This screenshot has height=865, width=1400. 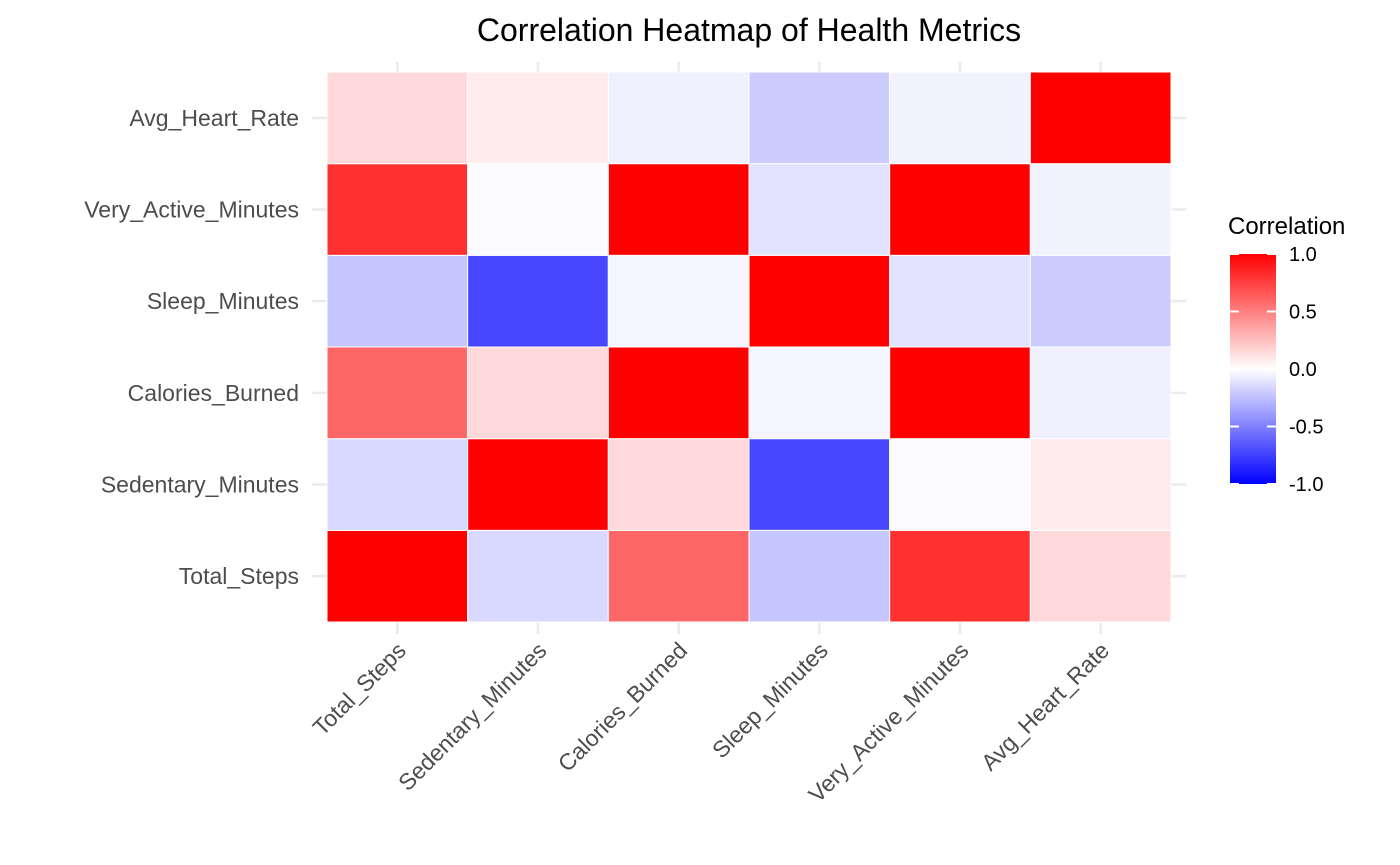 I want to click on x-tick-label: Calories_Burned, so click(x=623, y=707).